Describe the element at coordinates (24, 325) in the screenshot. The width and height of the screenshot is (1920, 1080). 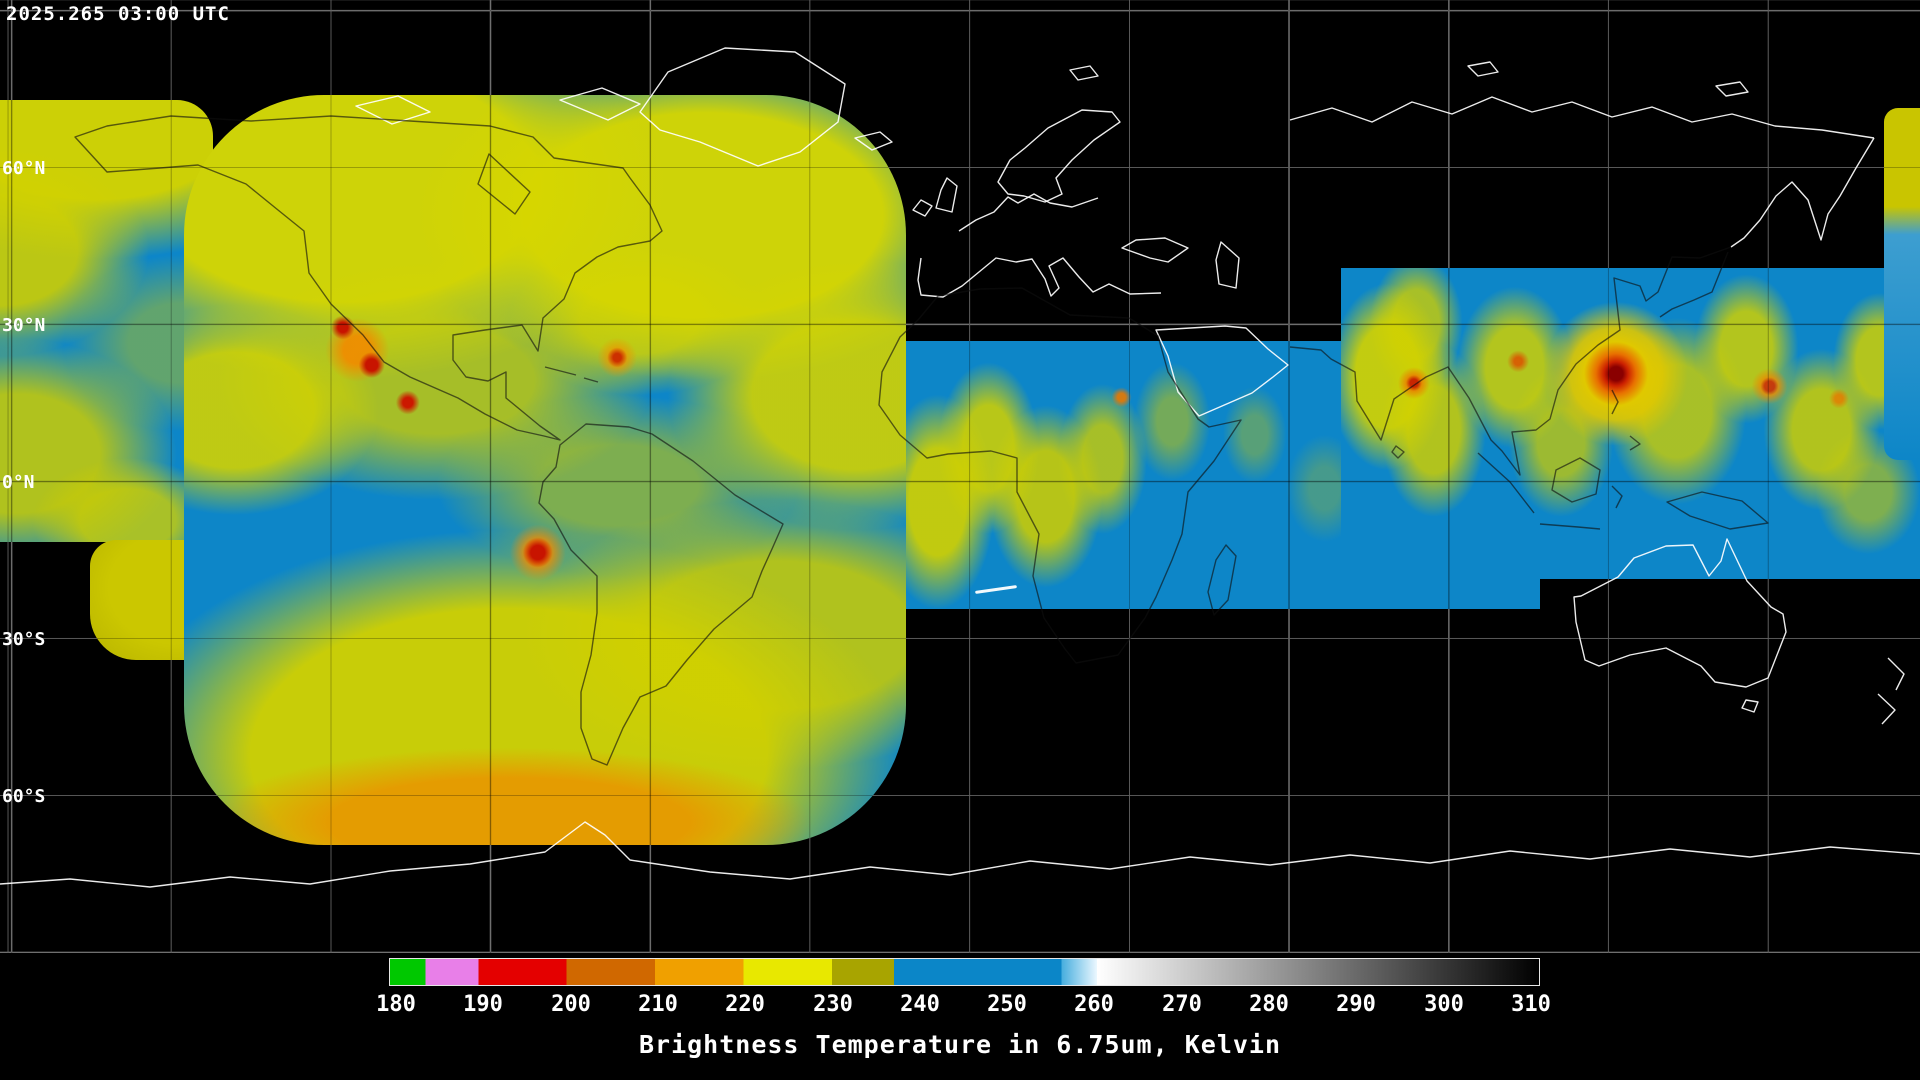
I see `lat-label-30n: 30°N` at that location.